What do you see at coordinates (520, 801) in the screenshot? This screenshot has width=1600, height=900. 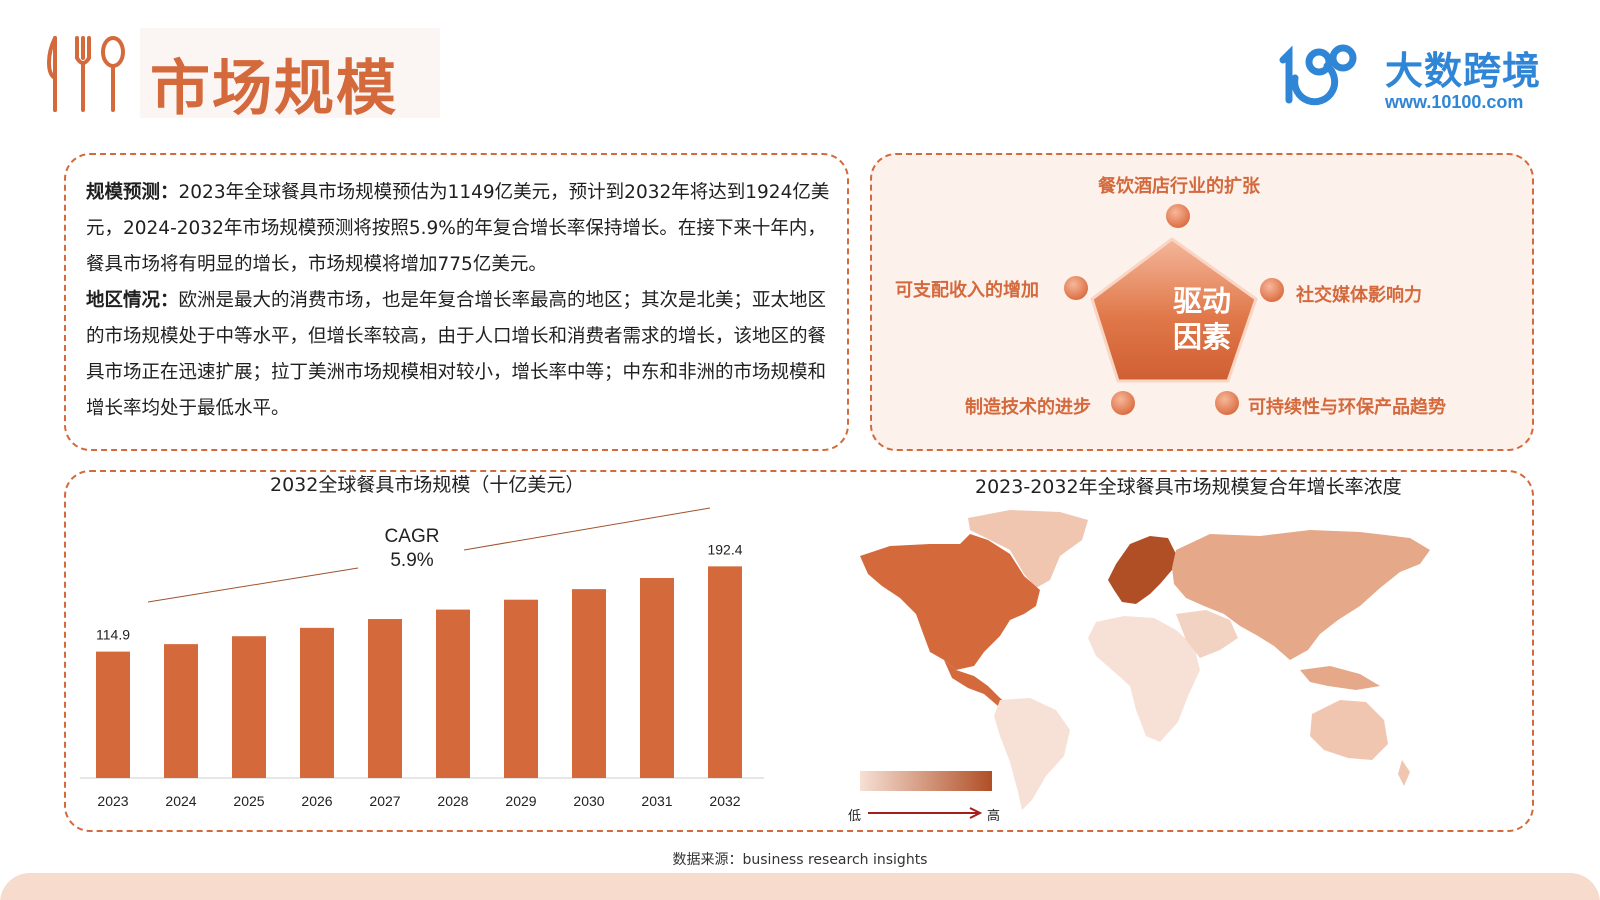 I see `x-tick-label: 2029` at bounding box center [520, 801].